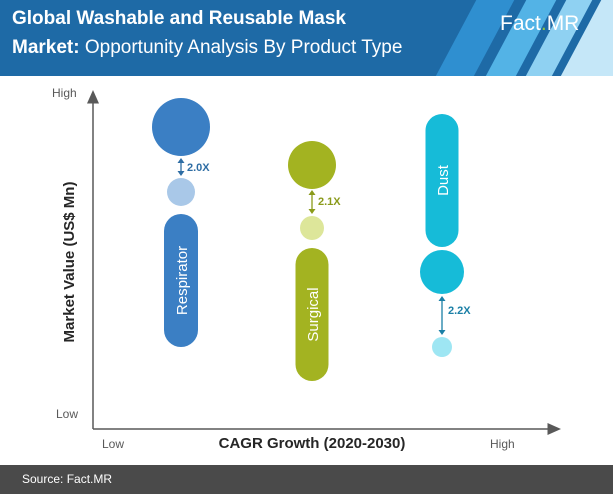  Describe the element at coordinates (67, 414) in the screenshot. I see `y-tick-low: Low` at that location.